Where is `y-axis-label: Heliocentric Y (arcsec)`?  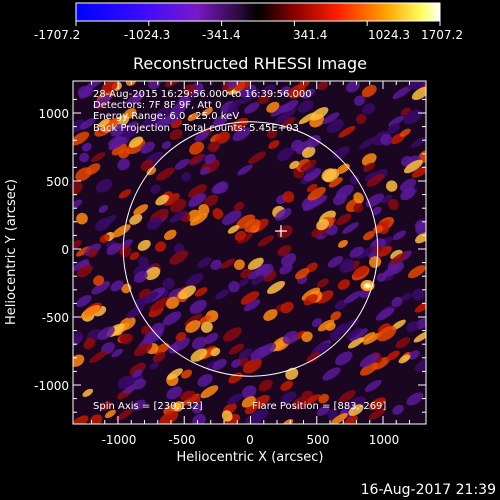
y-axis-label: Heliocentric Y (arcsec) is located at coordinates (11, 252).